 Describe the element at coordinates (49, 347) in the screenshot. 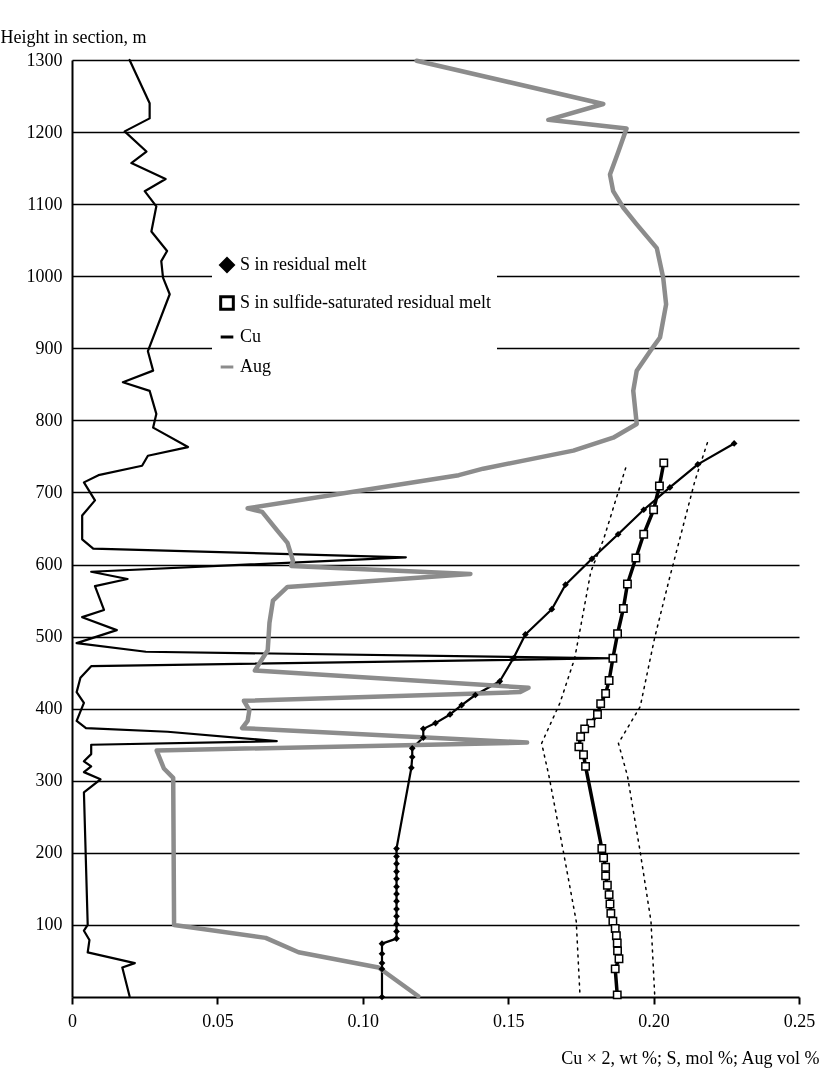

I see `y-tick-label: 900` at that location.